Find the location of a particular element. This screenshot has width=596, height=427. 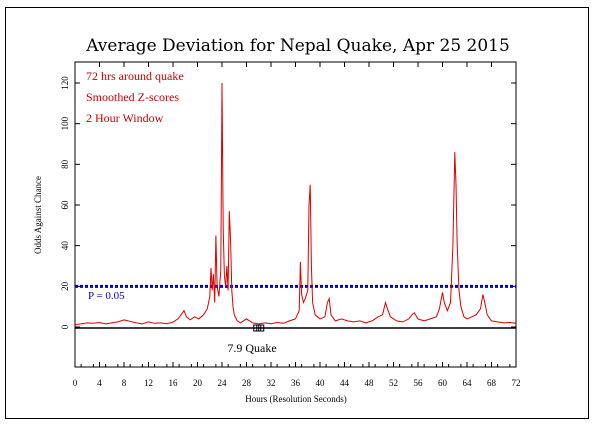

x-tick-label: 72 is located at coordinates (516, 383).